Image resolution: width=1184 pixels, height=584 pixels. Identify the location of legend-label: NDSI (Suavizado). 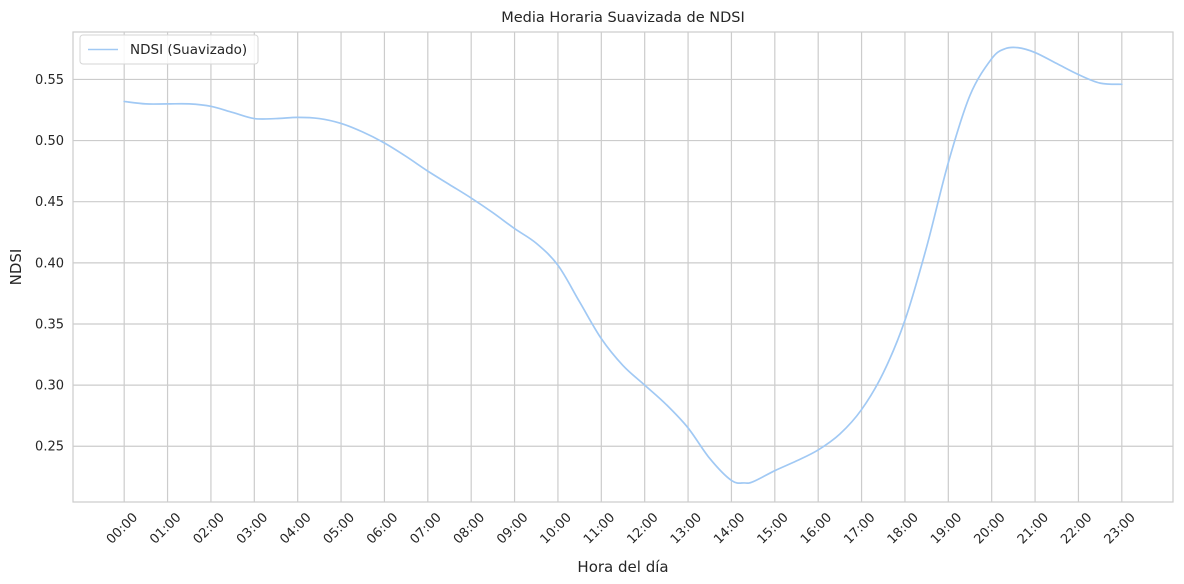
(188, 50).